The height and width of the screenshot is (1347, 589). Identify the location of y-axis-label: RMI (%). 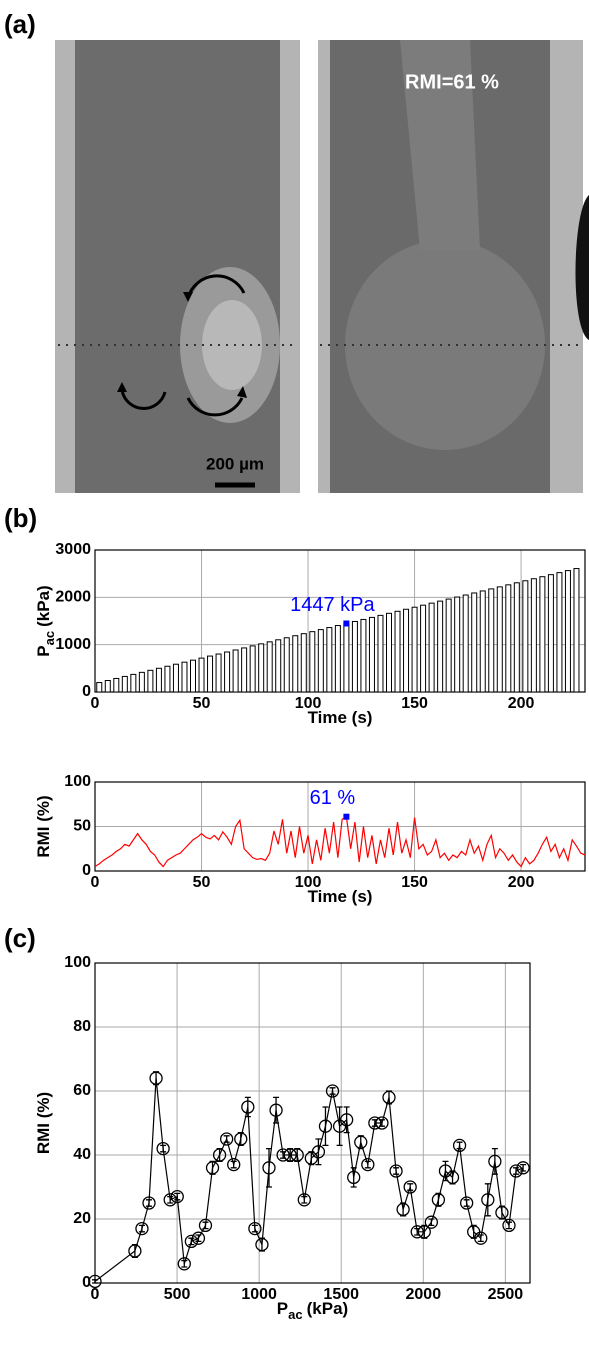
(43, 1123).